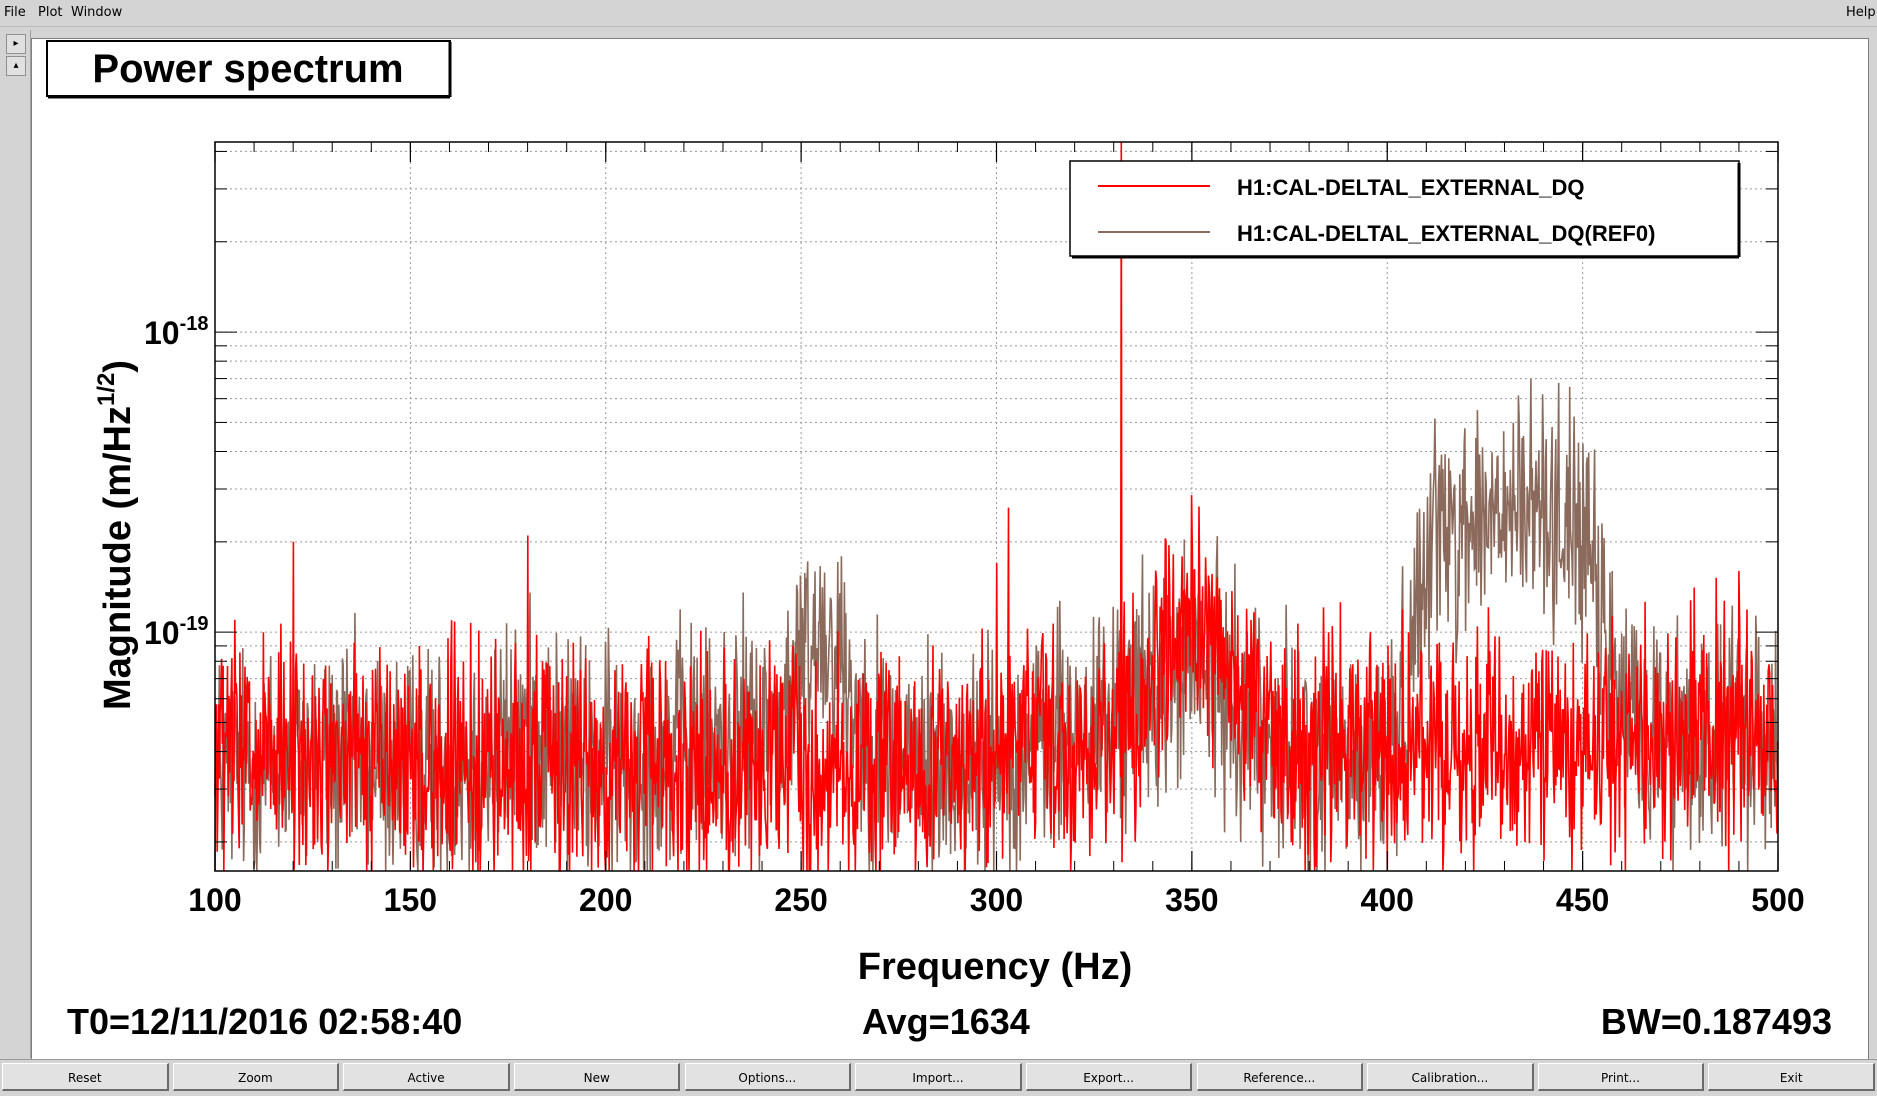 The height and width of the screenshot is (1096, 1877). Describe the element at coordinates (938, 13) in the screenshot. I see `menu-bar: File Plot Window Help` at that location.